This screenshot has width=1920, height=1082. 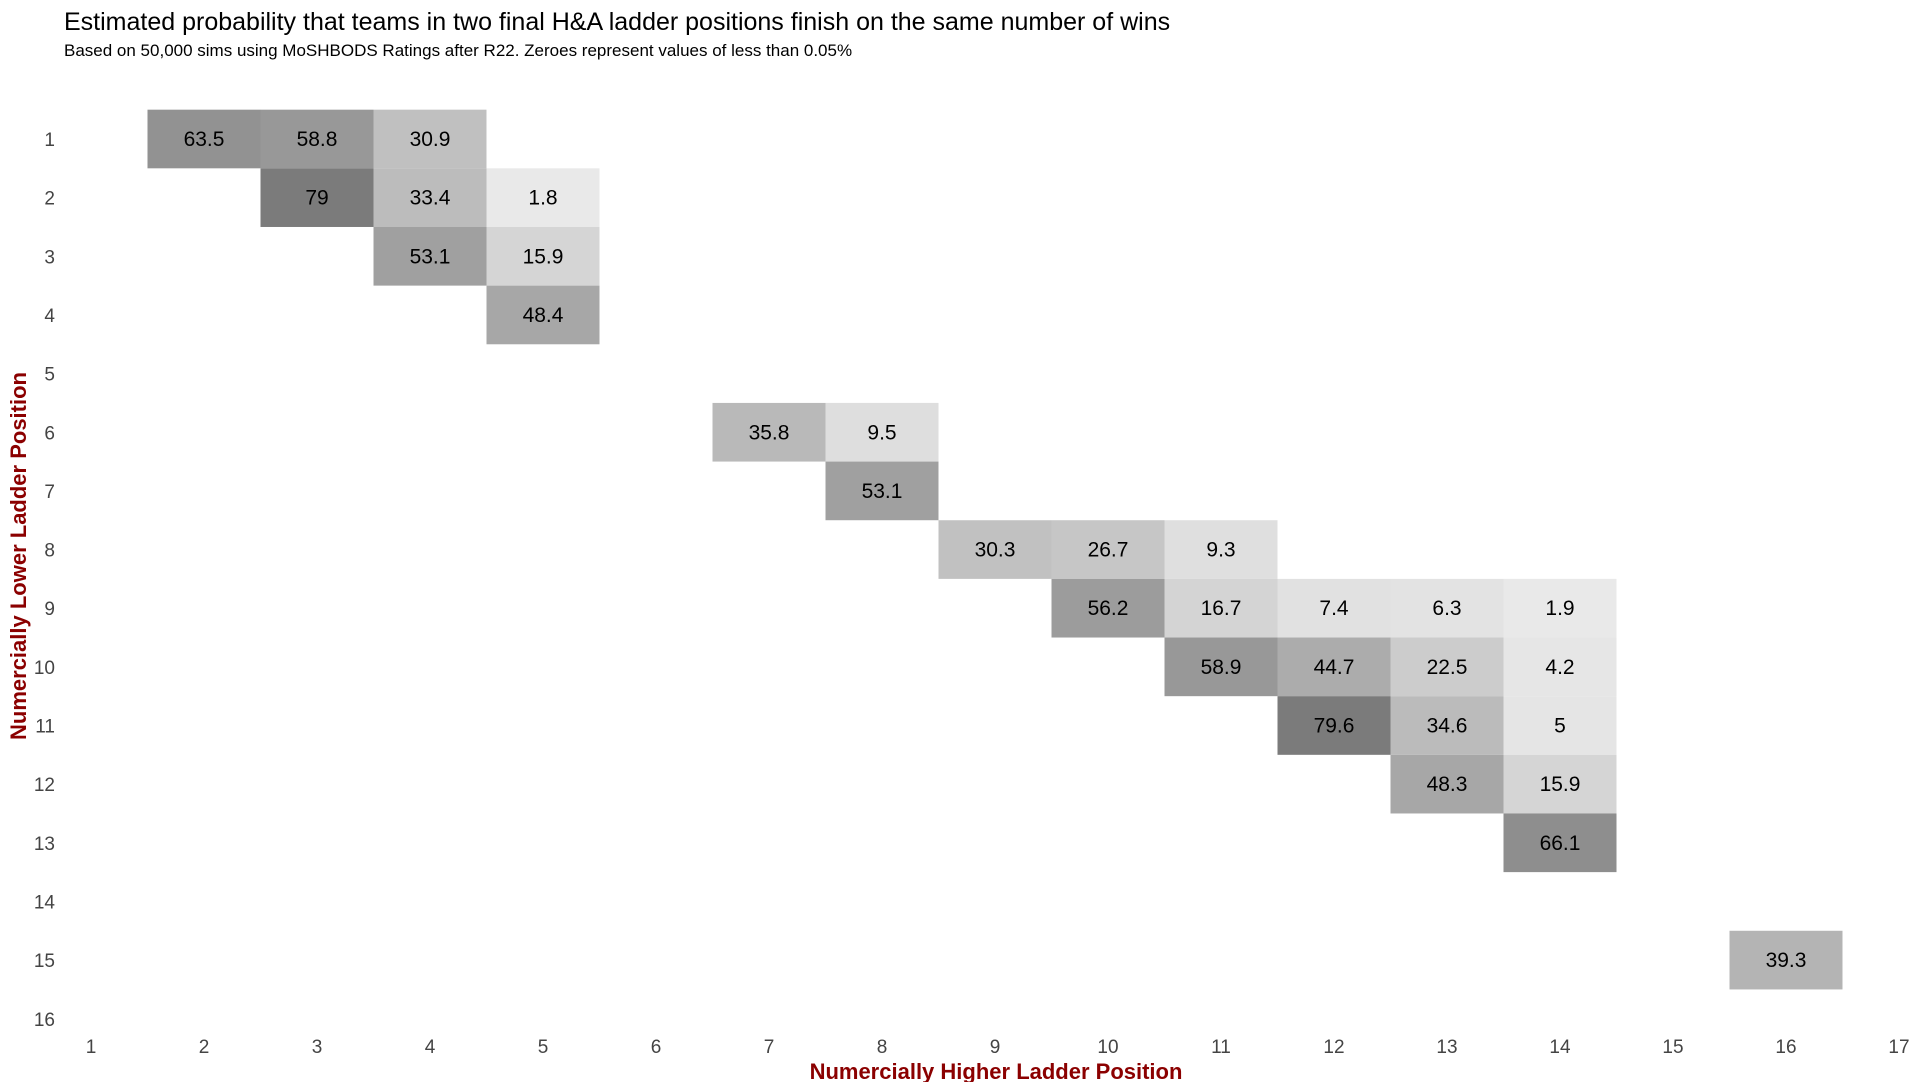 I want to click on cell-value-label: 34.6, so click(x=1447, y=726).